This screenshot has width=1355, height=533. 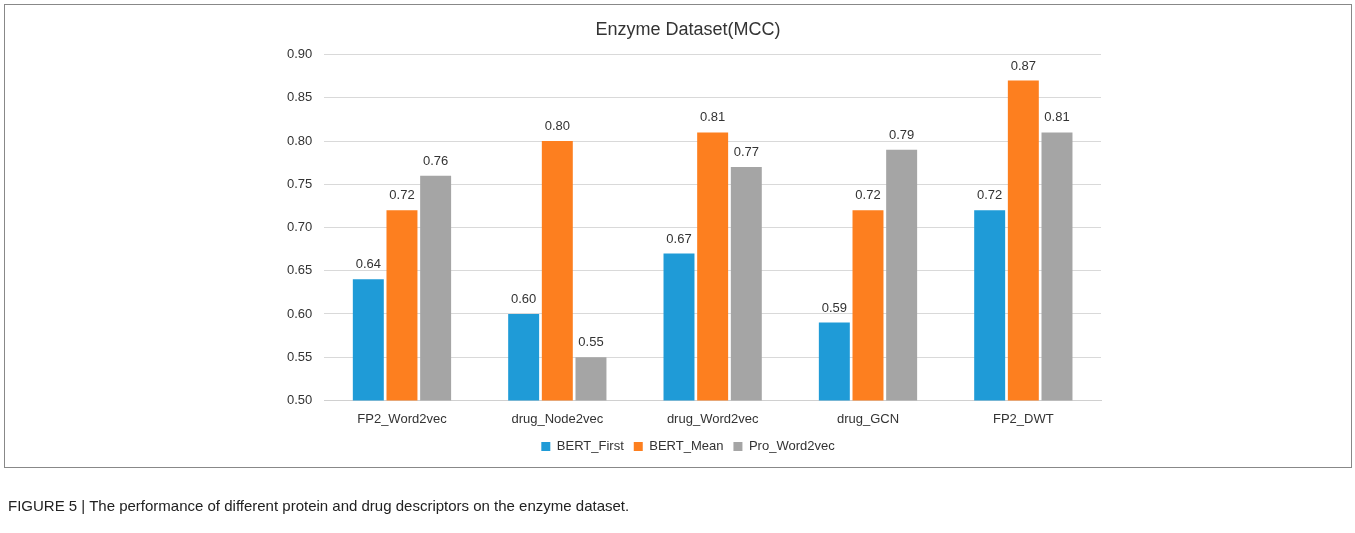 What do you see at coordinates (686, 446) in the screenshot?
I see `legend-label: BERT_Mean` at bounding box center [686, 446].